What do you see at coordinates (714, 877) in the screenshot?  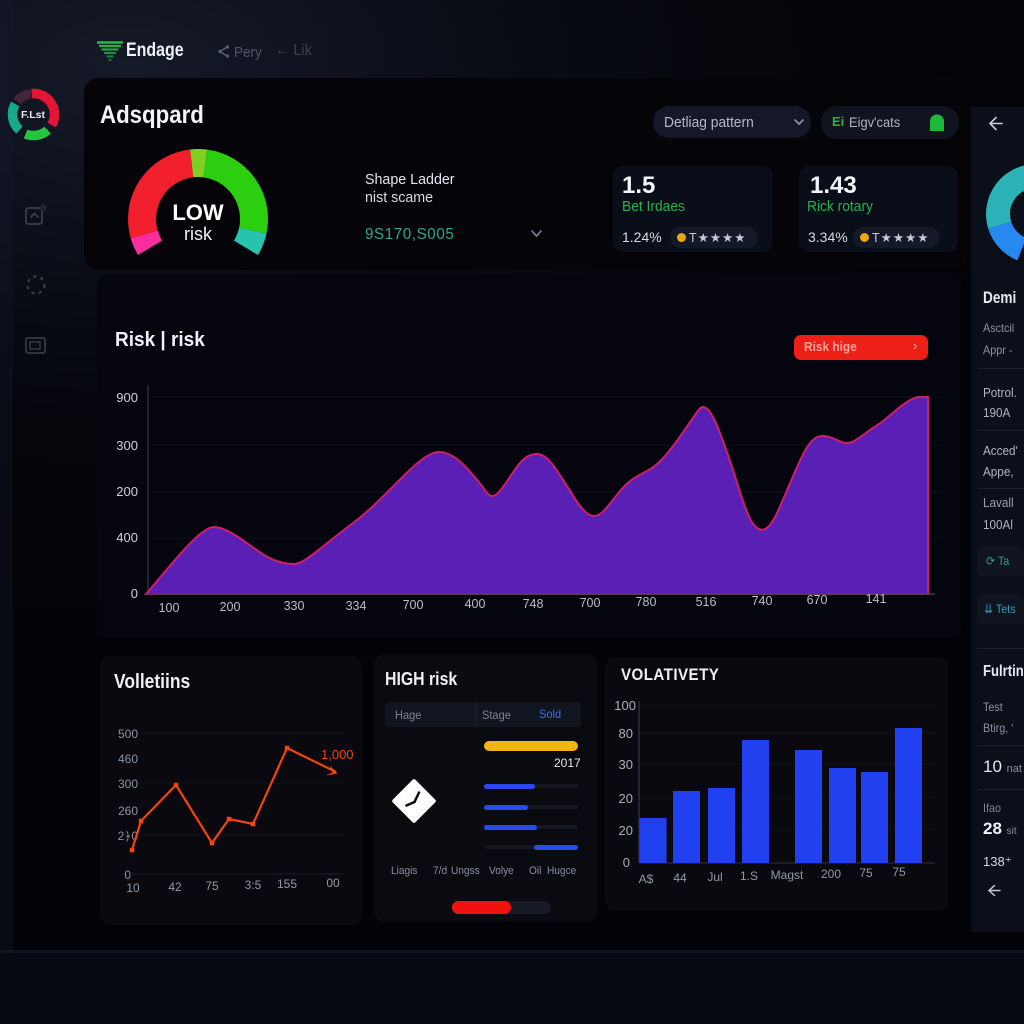 I see `svg-text: Jul` at bounding box center [714, 877].